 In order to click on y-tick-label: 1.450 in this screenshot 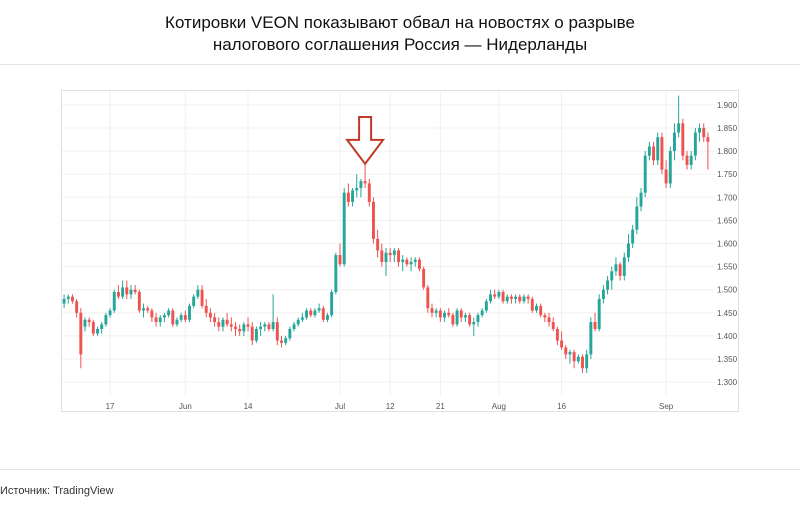, I will do `click(727, 313)`.